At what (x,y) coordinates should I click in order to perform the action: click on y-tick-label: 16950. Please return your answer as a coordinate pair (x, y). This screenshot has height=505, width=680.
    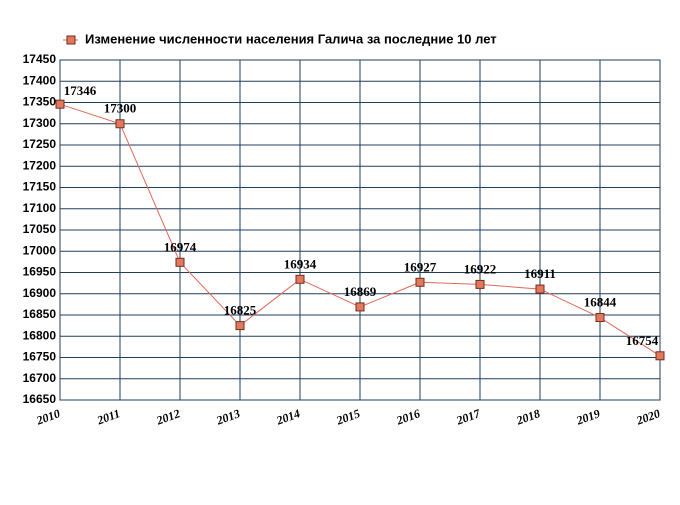
    Looking at the image, I should click on (40, 272).